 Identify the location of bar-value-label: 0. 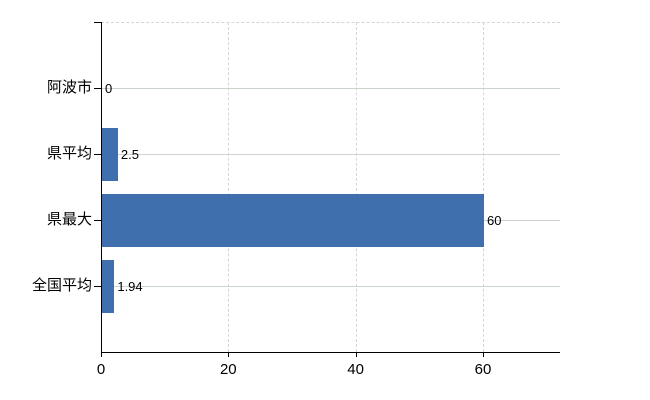
(109, 88).